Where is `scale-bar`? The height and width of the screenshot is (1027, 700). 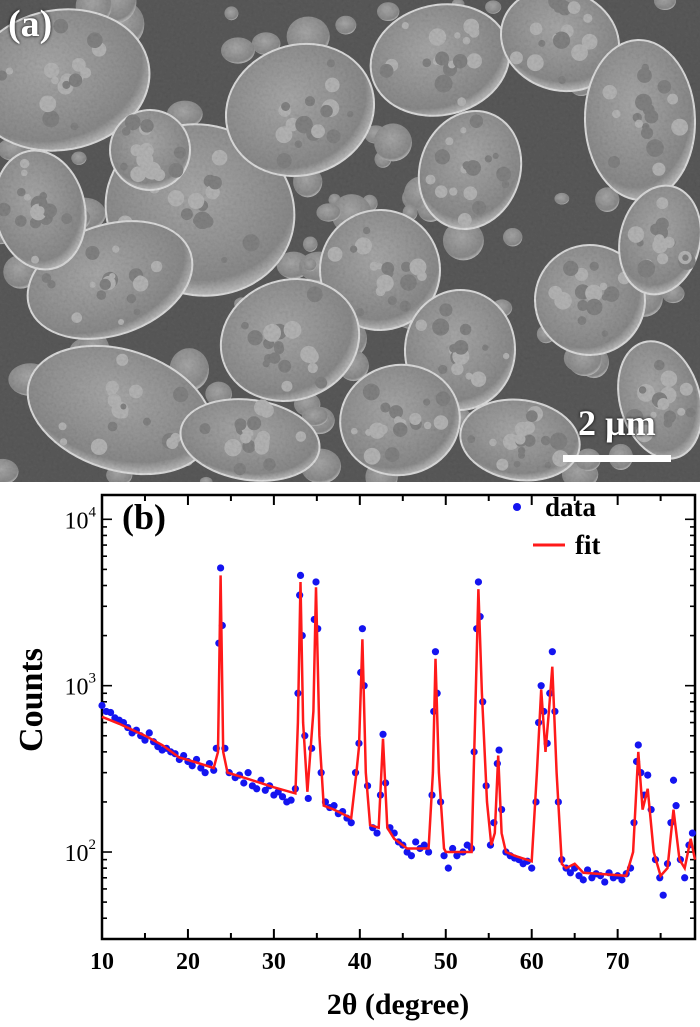
scale-bar is located at coordinates (617, 458).